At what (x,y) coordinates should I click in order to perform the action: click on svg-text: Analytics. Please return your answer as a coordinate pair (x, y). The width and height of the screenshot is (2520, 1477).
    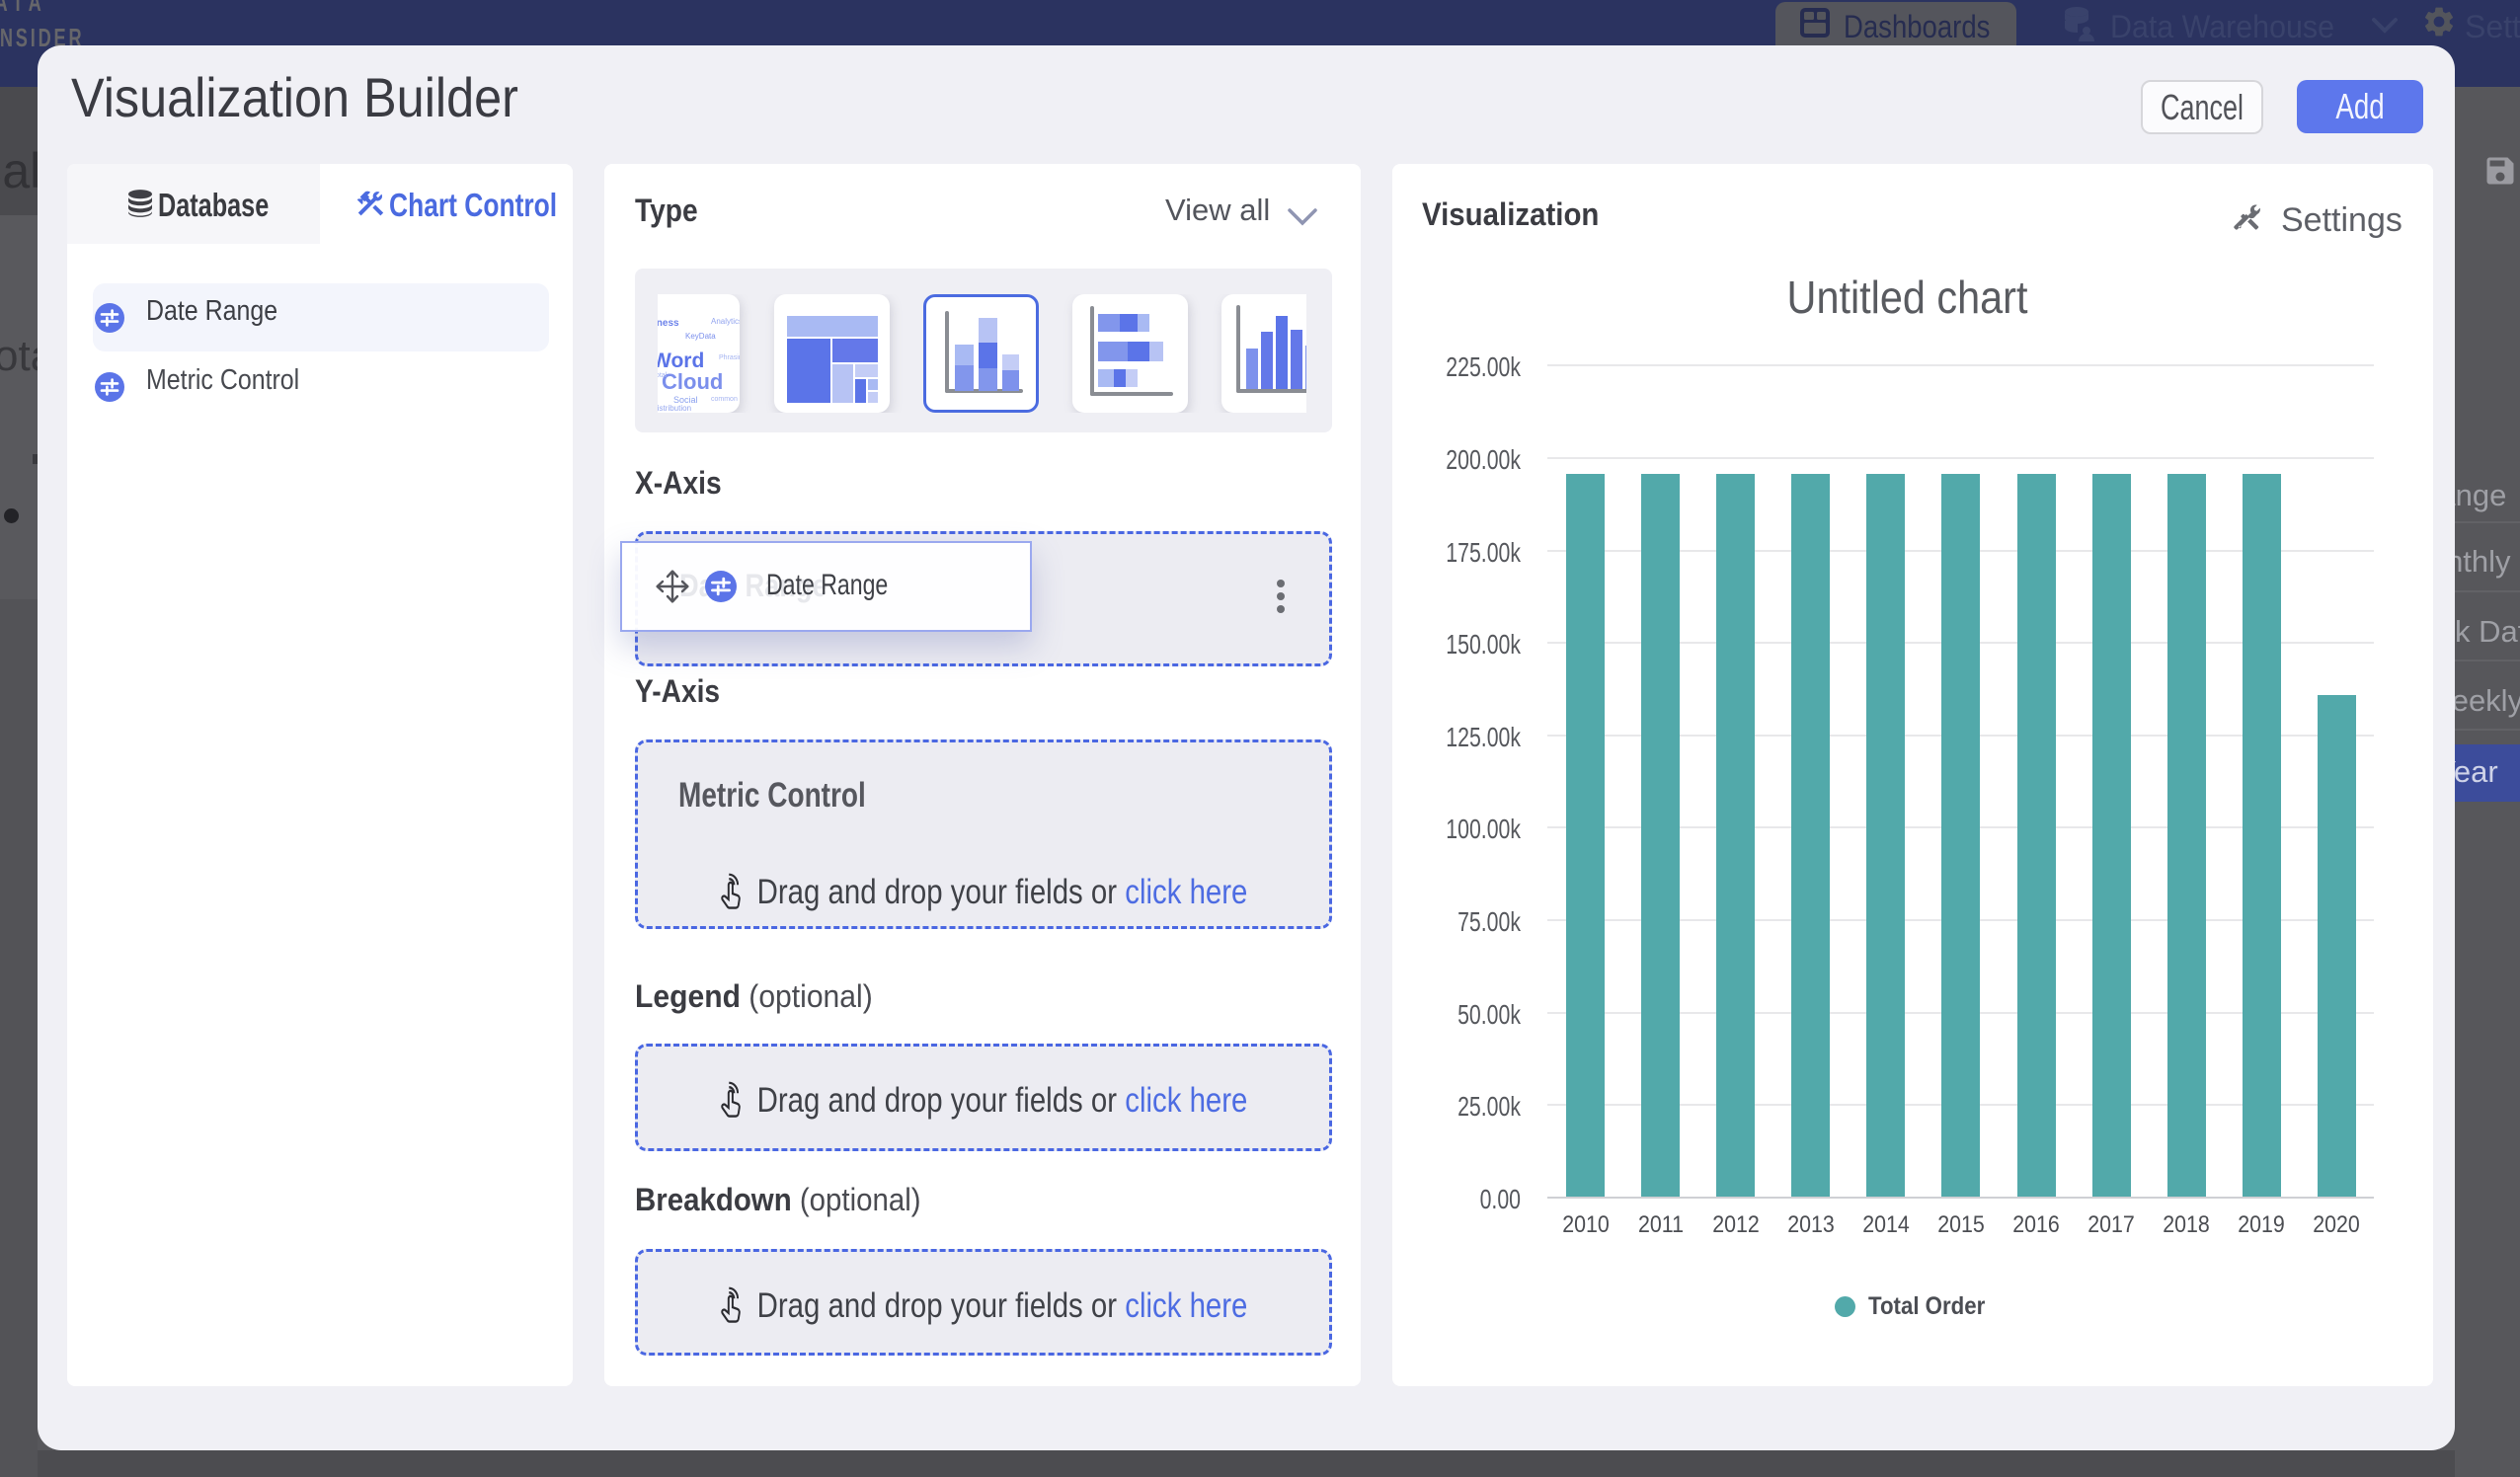
    Looking at the image, I should click on (725, 321).